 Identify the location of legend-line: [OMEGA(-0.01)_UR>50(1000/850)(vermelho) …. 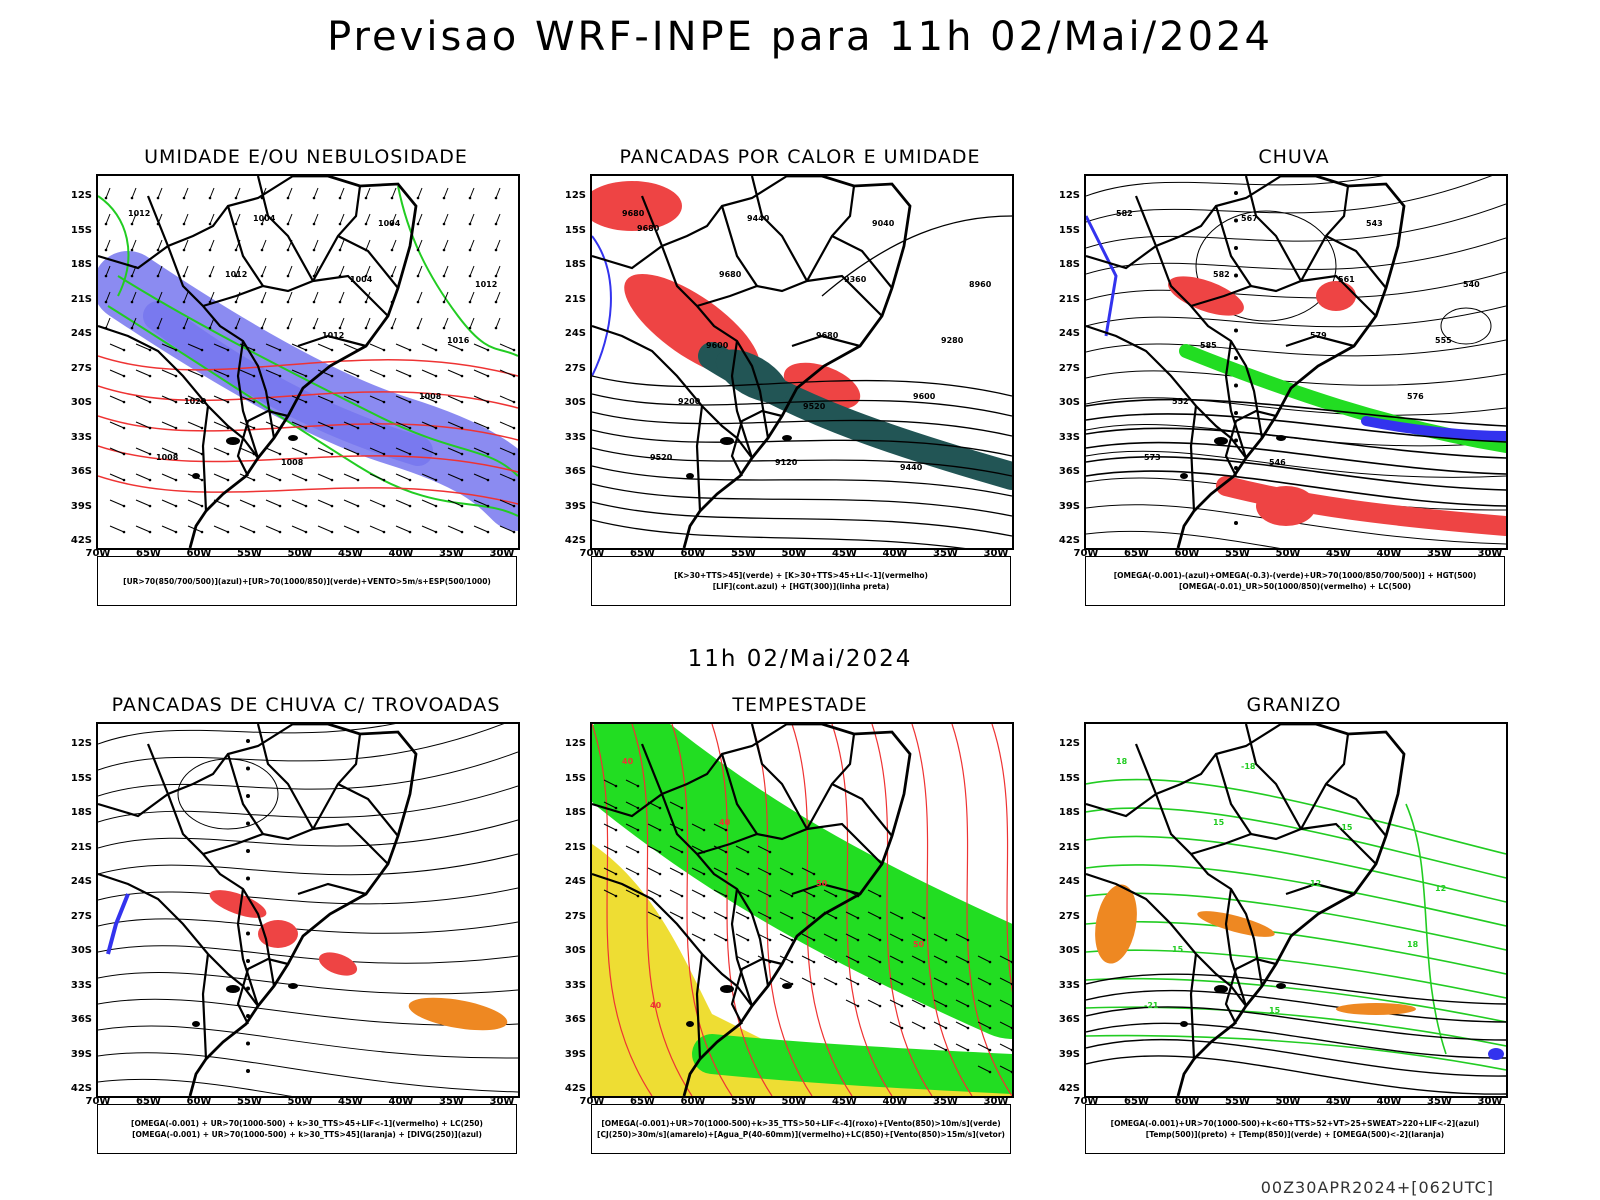
(1295, 586).